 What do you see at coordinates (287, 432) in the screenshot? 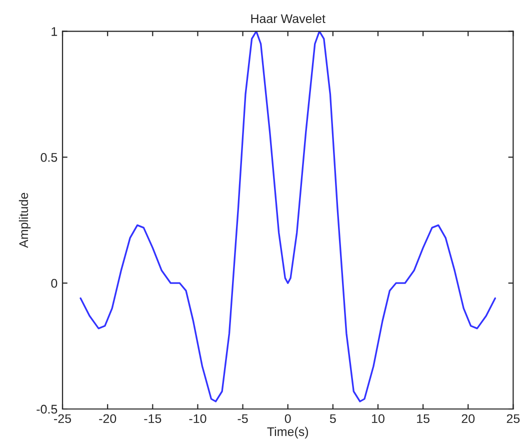
I see `x-axis-title: Time(s)` at bounding box center [287, 432].